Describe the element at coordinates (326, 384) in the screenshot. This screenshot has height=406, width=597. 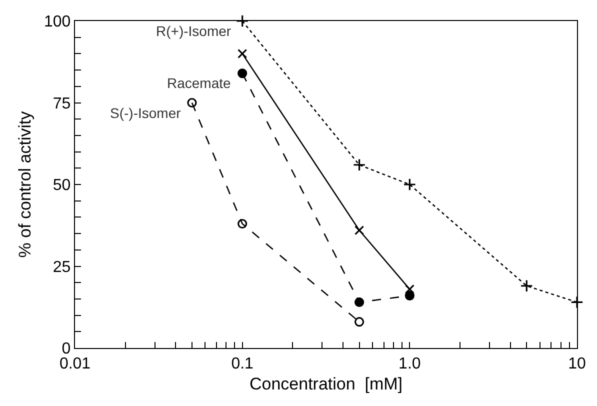
I see `x-axis-title: Concentration [mM]` at that location.